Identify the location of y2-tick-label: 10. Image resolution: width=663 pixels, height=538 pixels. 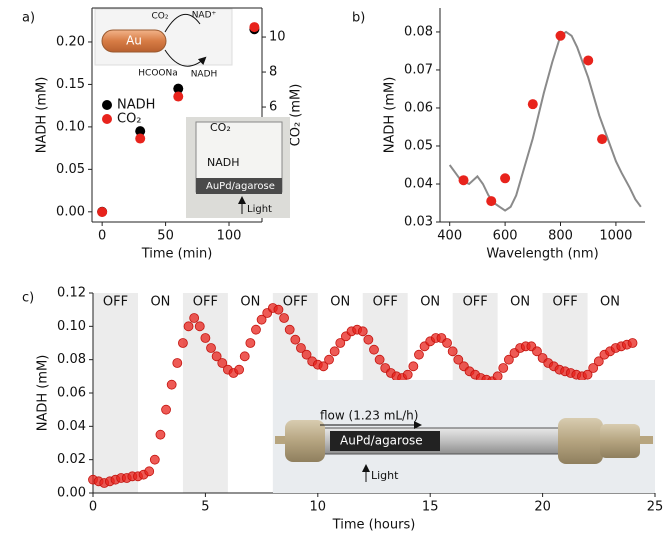
(277, 37).